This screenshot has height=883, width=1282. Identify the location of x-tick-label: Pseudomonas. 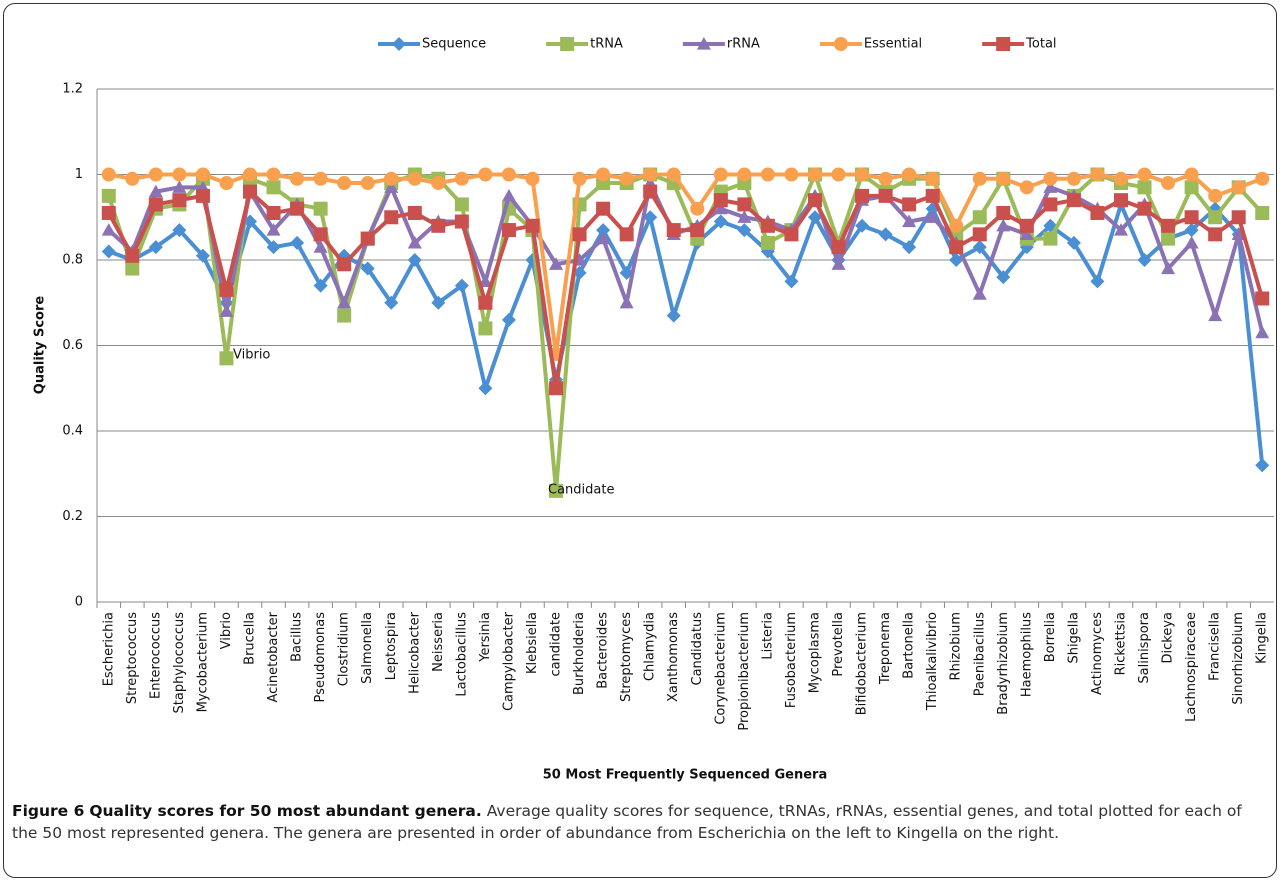
(320, 657).